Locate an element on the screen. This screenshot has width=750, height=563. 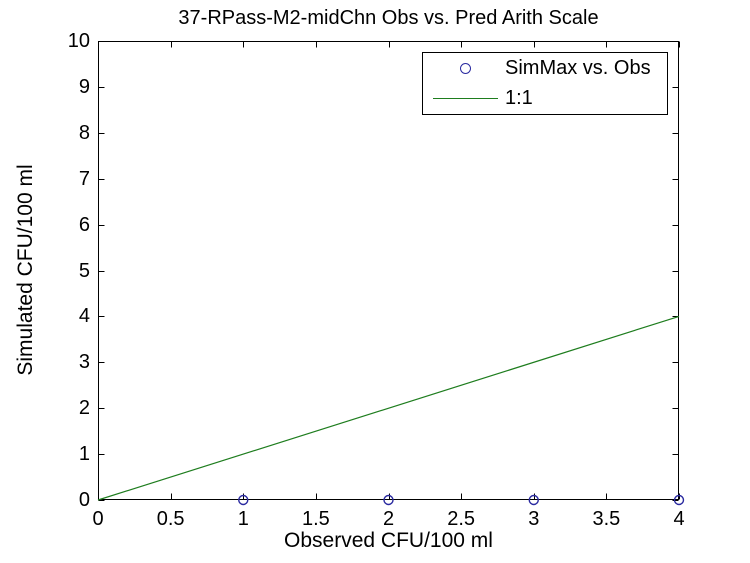
y-tick-label: 8 is located at coordinates (84, 132).